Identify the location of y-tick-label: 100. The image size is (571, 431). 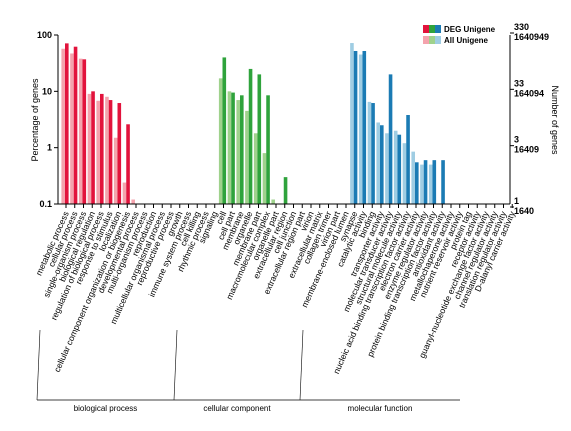
(44, 35).